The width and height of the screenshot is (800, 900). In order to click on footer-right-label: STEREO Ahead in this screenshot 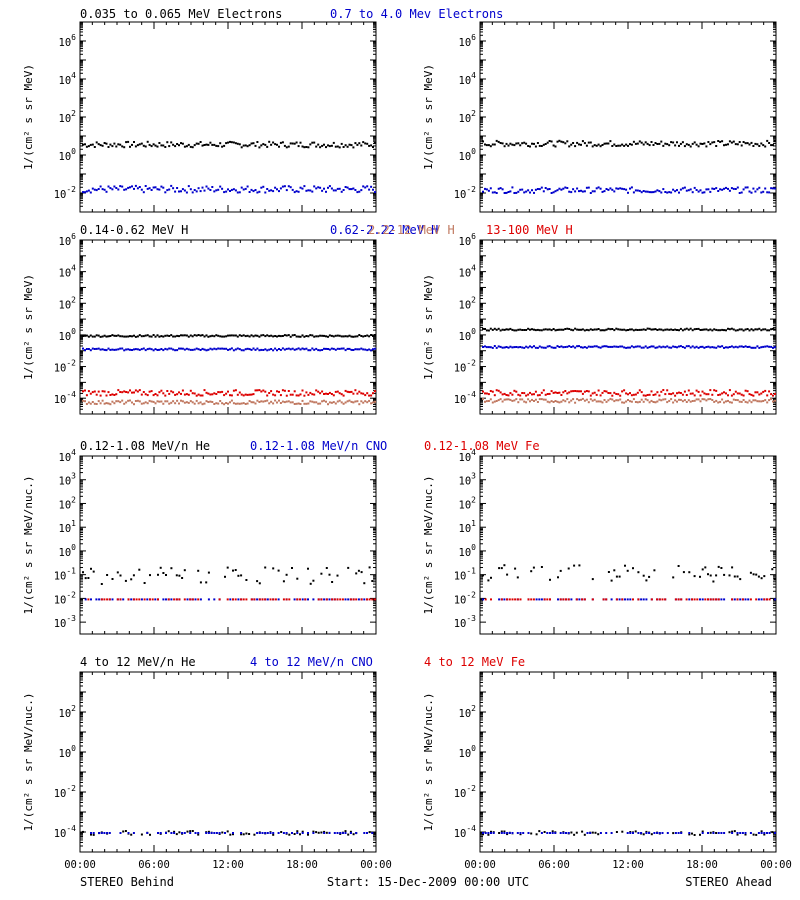, I will do `click(728, 882)`.